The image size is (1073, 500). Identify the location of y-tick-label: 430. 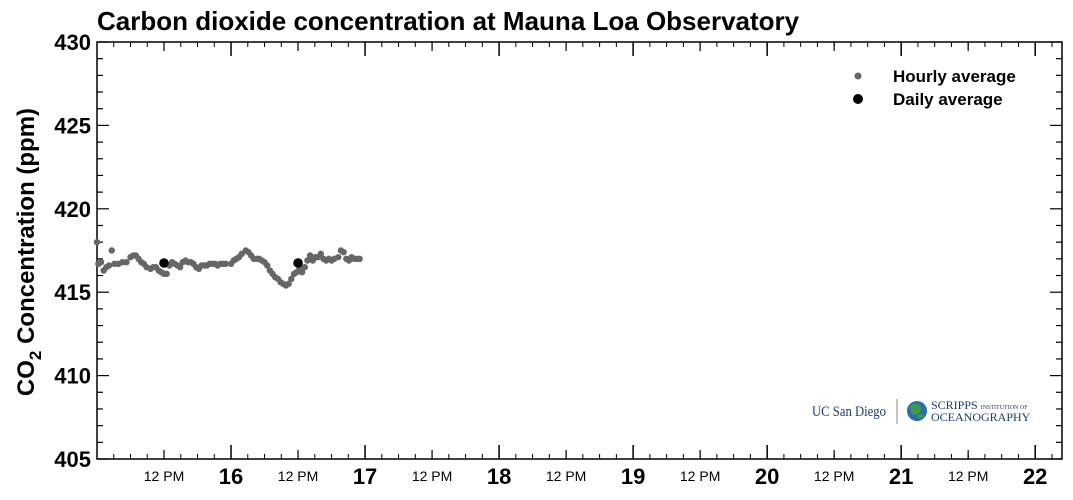
(72, 42).